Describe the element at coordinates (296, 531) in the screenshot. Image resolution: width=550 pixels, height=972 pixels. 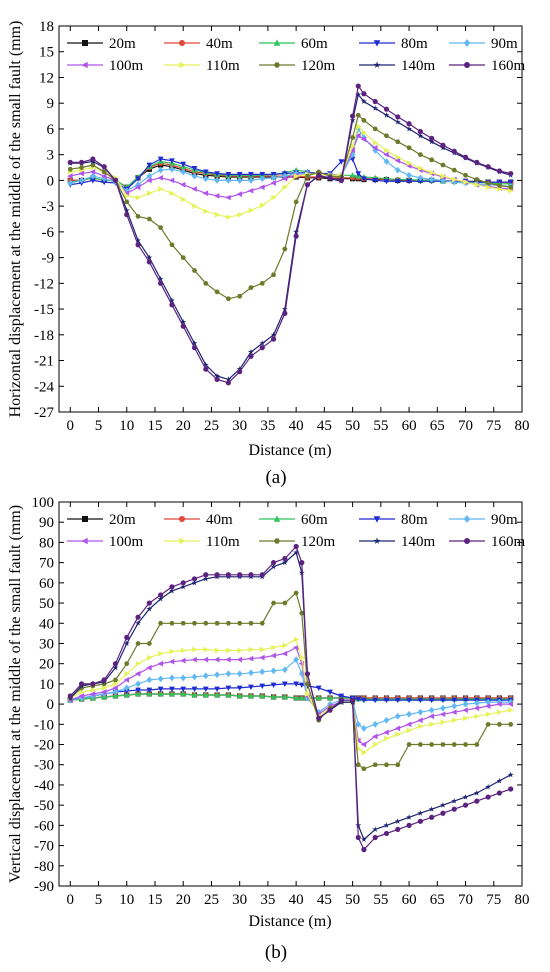
I see `panel-b-legend: 20m 40m 60m 80m 90m 100m 110m 120m 140m 160m` at that location.